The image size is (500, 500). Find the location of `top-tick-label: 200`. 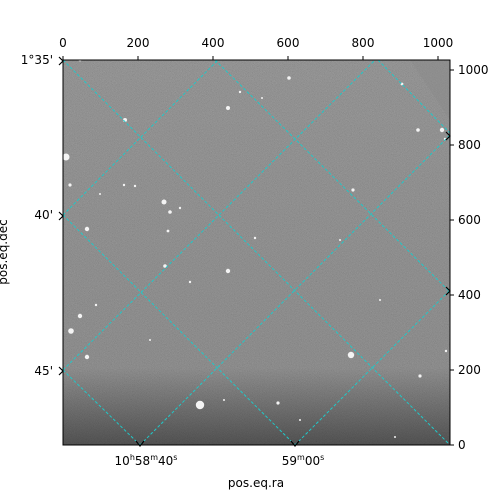

top-tick-label: 200 is located at coordinates (138, 43).